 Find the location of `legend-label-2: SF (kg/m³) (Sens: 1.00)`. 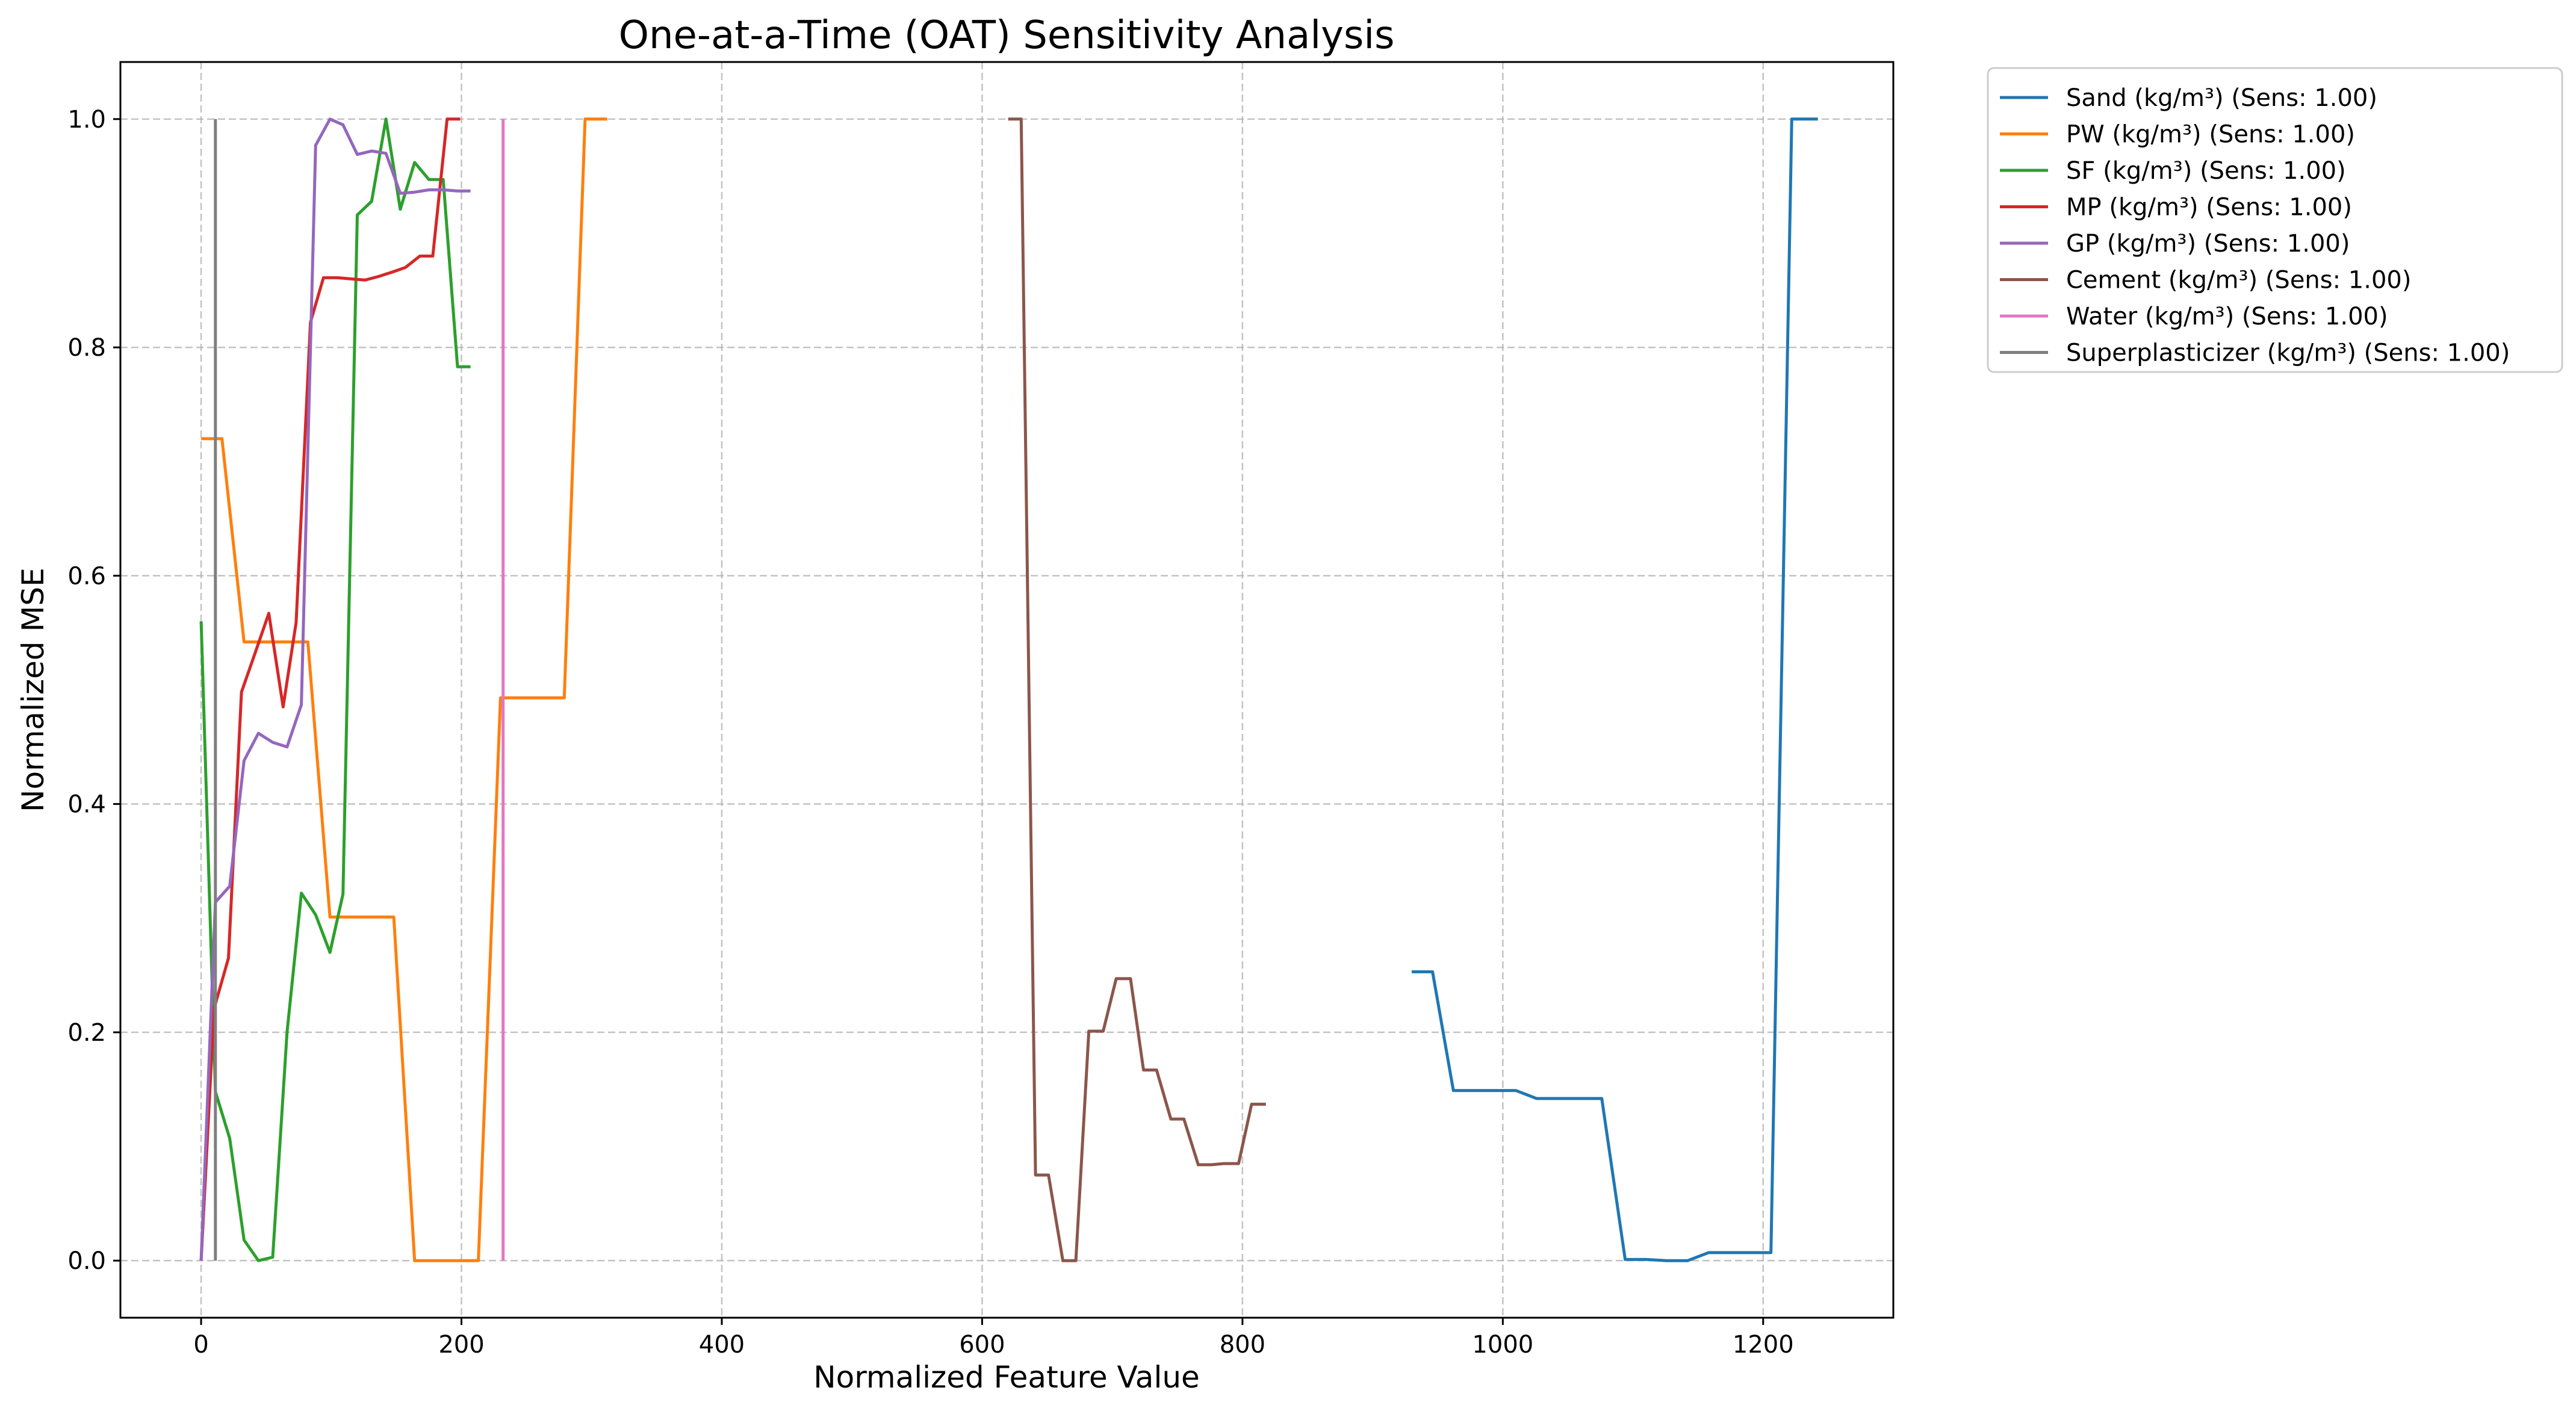

legend-label-2: SF (kg/m³) (Sens: 1.00) is located at coordinates (2206, 171).